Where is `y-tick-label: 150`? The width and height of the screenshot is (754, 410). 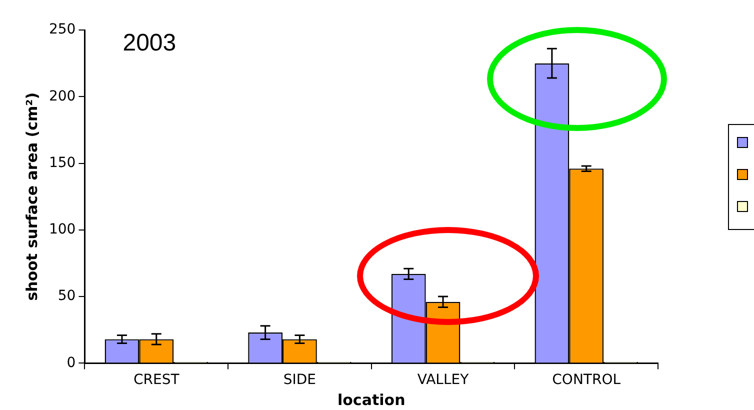
y-tick-label: 150 is located at coordinates (62, 162).